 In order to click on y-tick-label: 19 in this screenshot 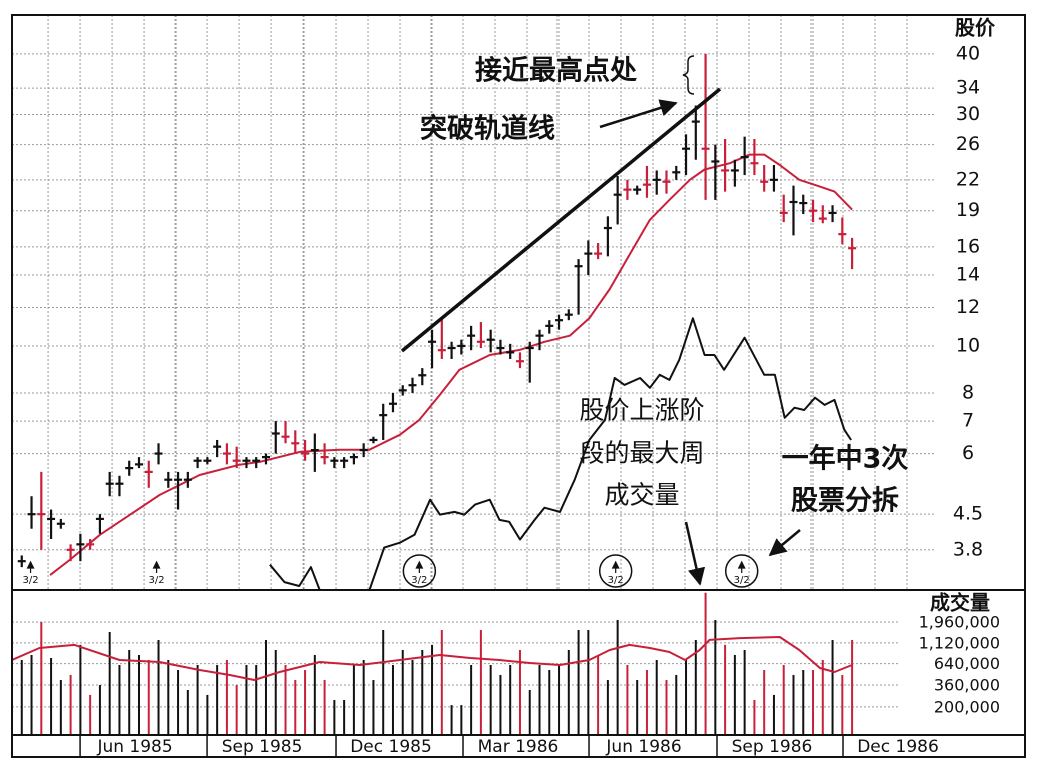, I will do `click(968, 210)`.